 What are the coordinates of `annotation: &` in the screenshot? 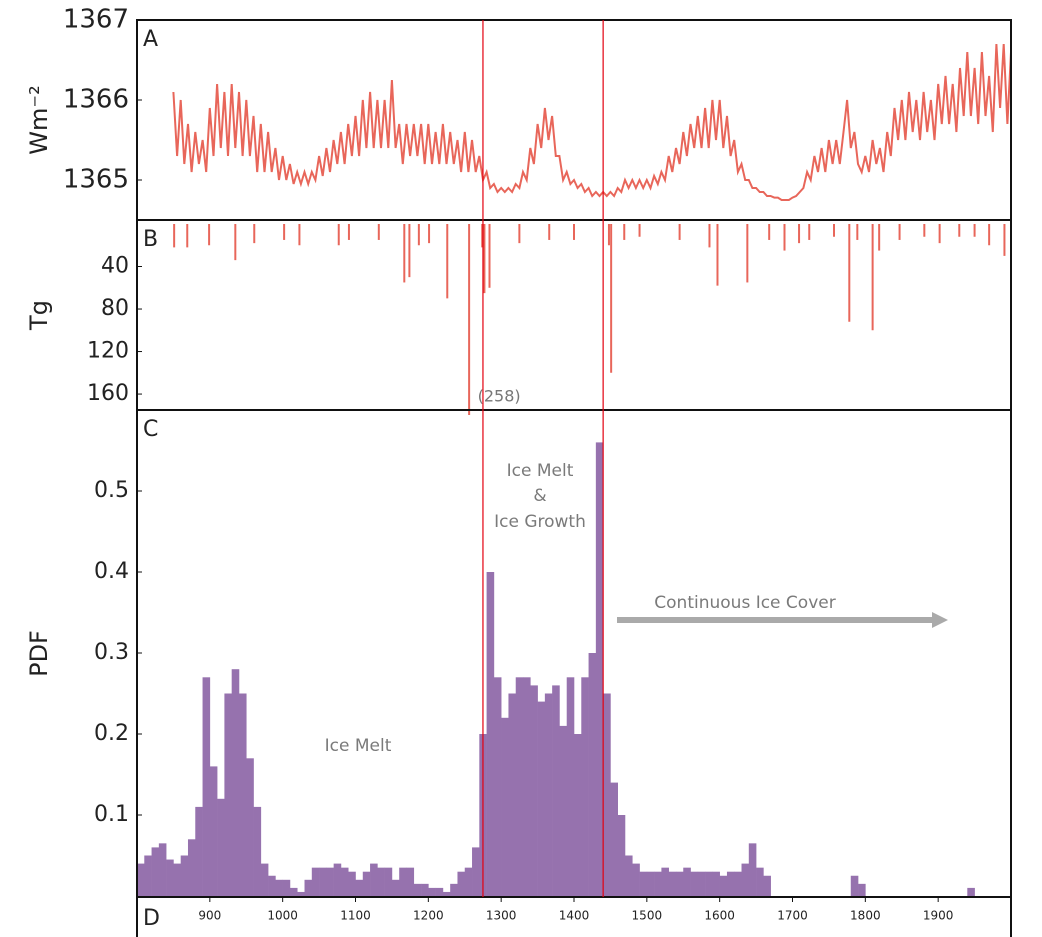 It's located at (539, 496).